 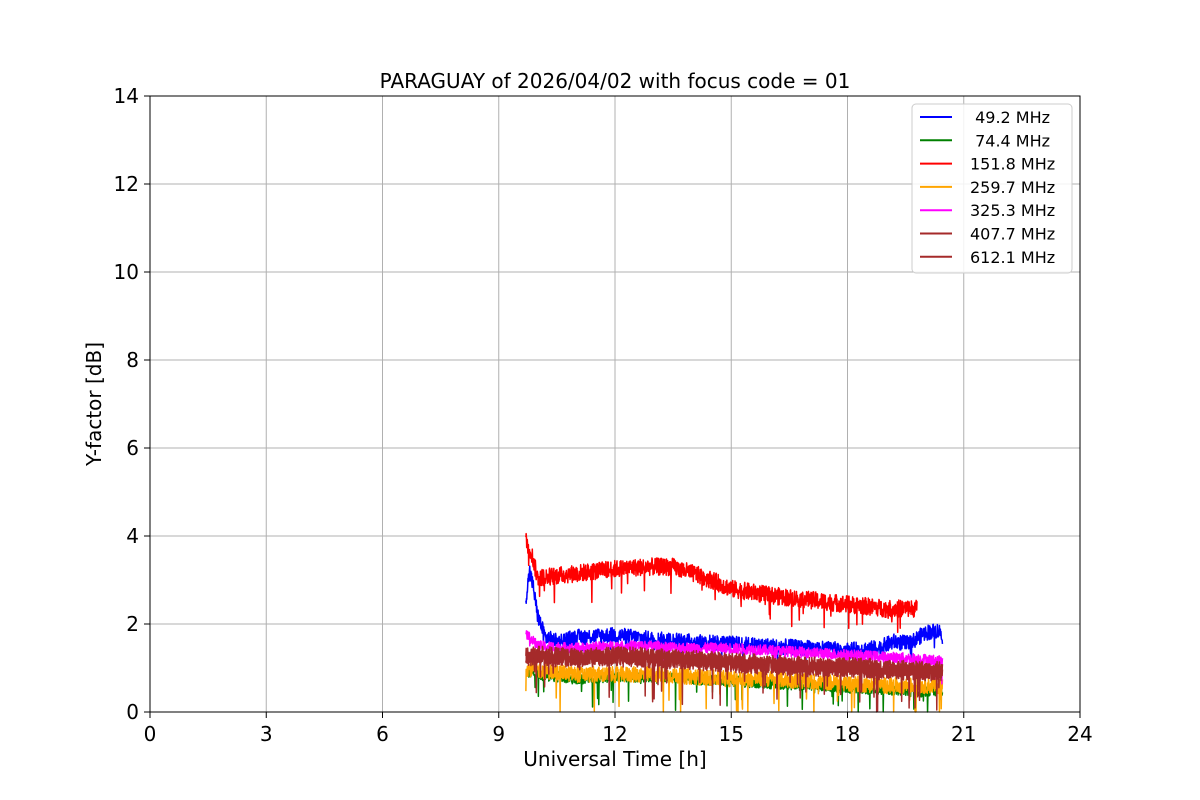 What do you see at coordinates (132, 624) in the screenshot?
I see `y-tick-label: 2` at bounding box center [132, 624].